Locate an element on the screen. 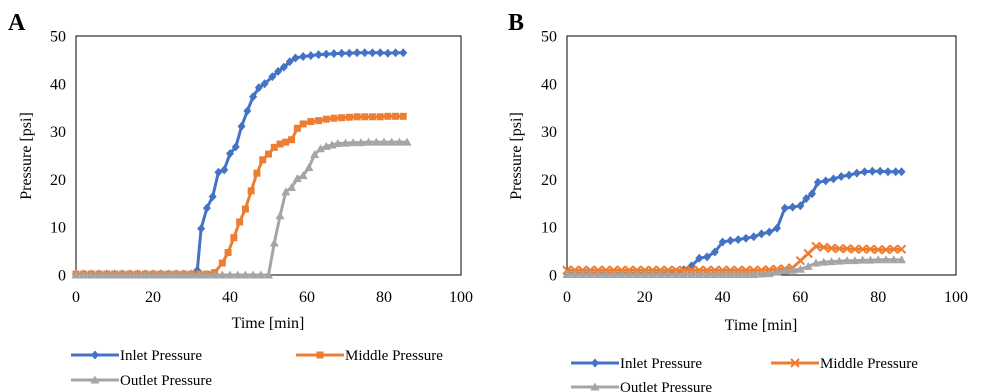 The width and height of the screenshot is (986, 392). x-axis-title-a: Time [min] is located at coordinates (268, 323).